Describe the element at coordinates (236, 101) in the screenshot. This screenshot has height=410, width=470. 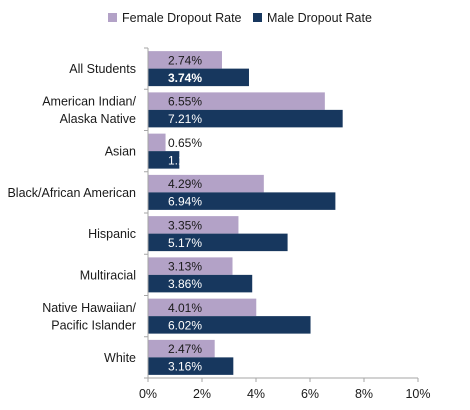
I see `bar-s1-c2` at that location.